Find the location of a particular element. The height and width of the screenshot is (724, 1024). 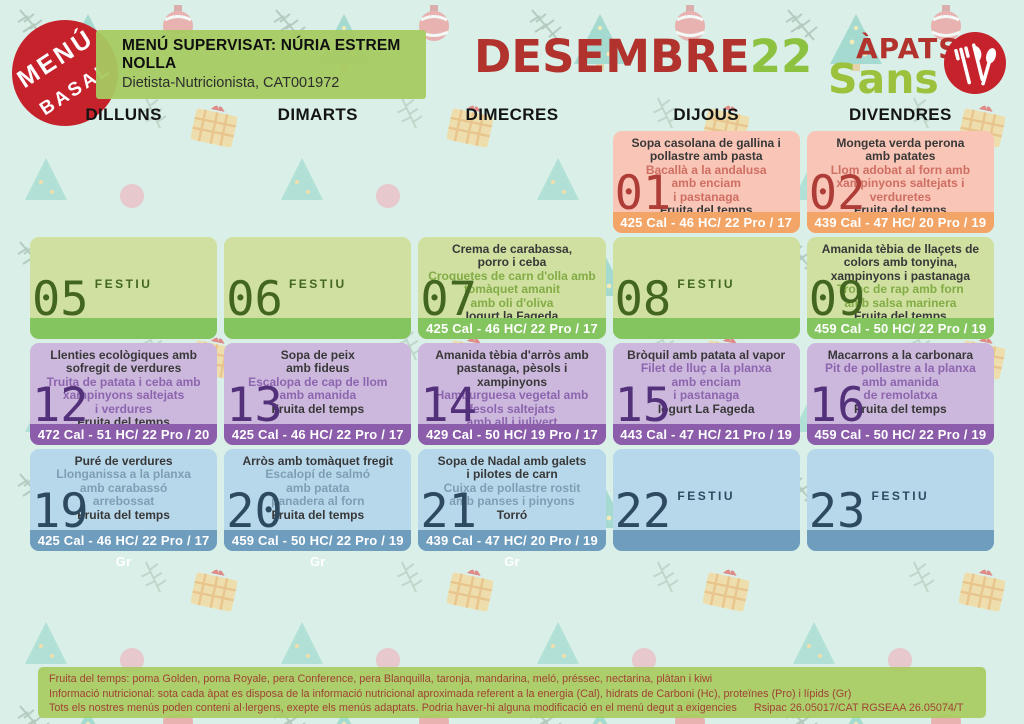

logo-line1: ÀPATS is located at coordinates (908, 48).